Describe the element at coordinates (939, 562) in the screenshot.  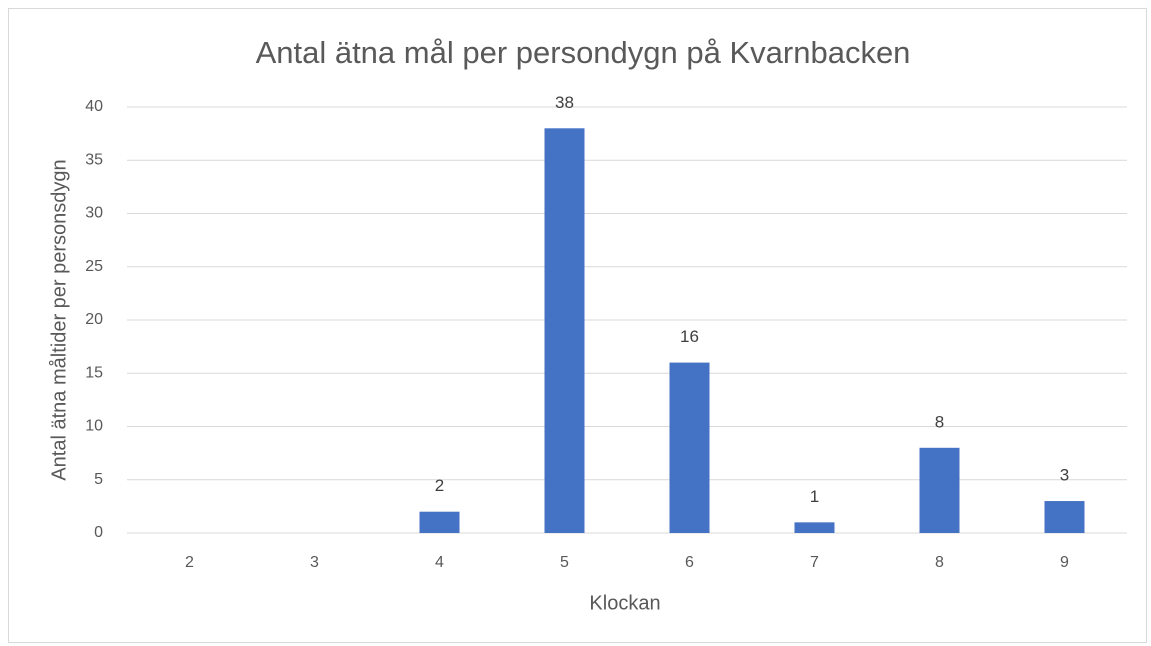
I see `x-tick-label: 8` at that location.